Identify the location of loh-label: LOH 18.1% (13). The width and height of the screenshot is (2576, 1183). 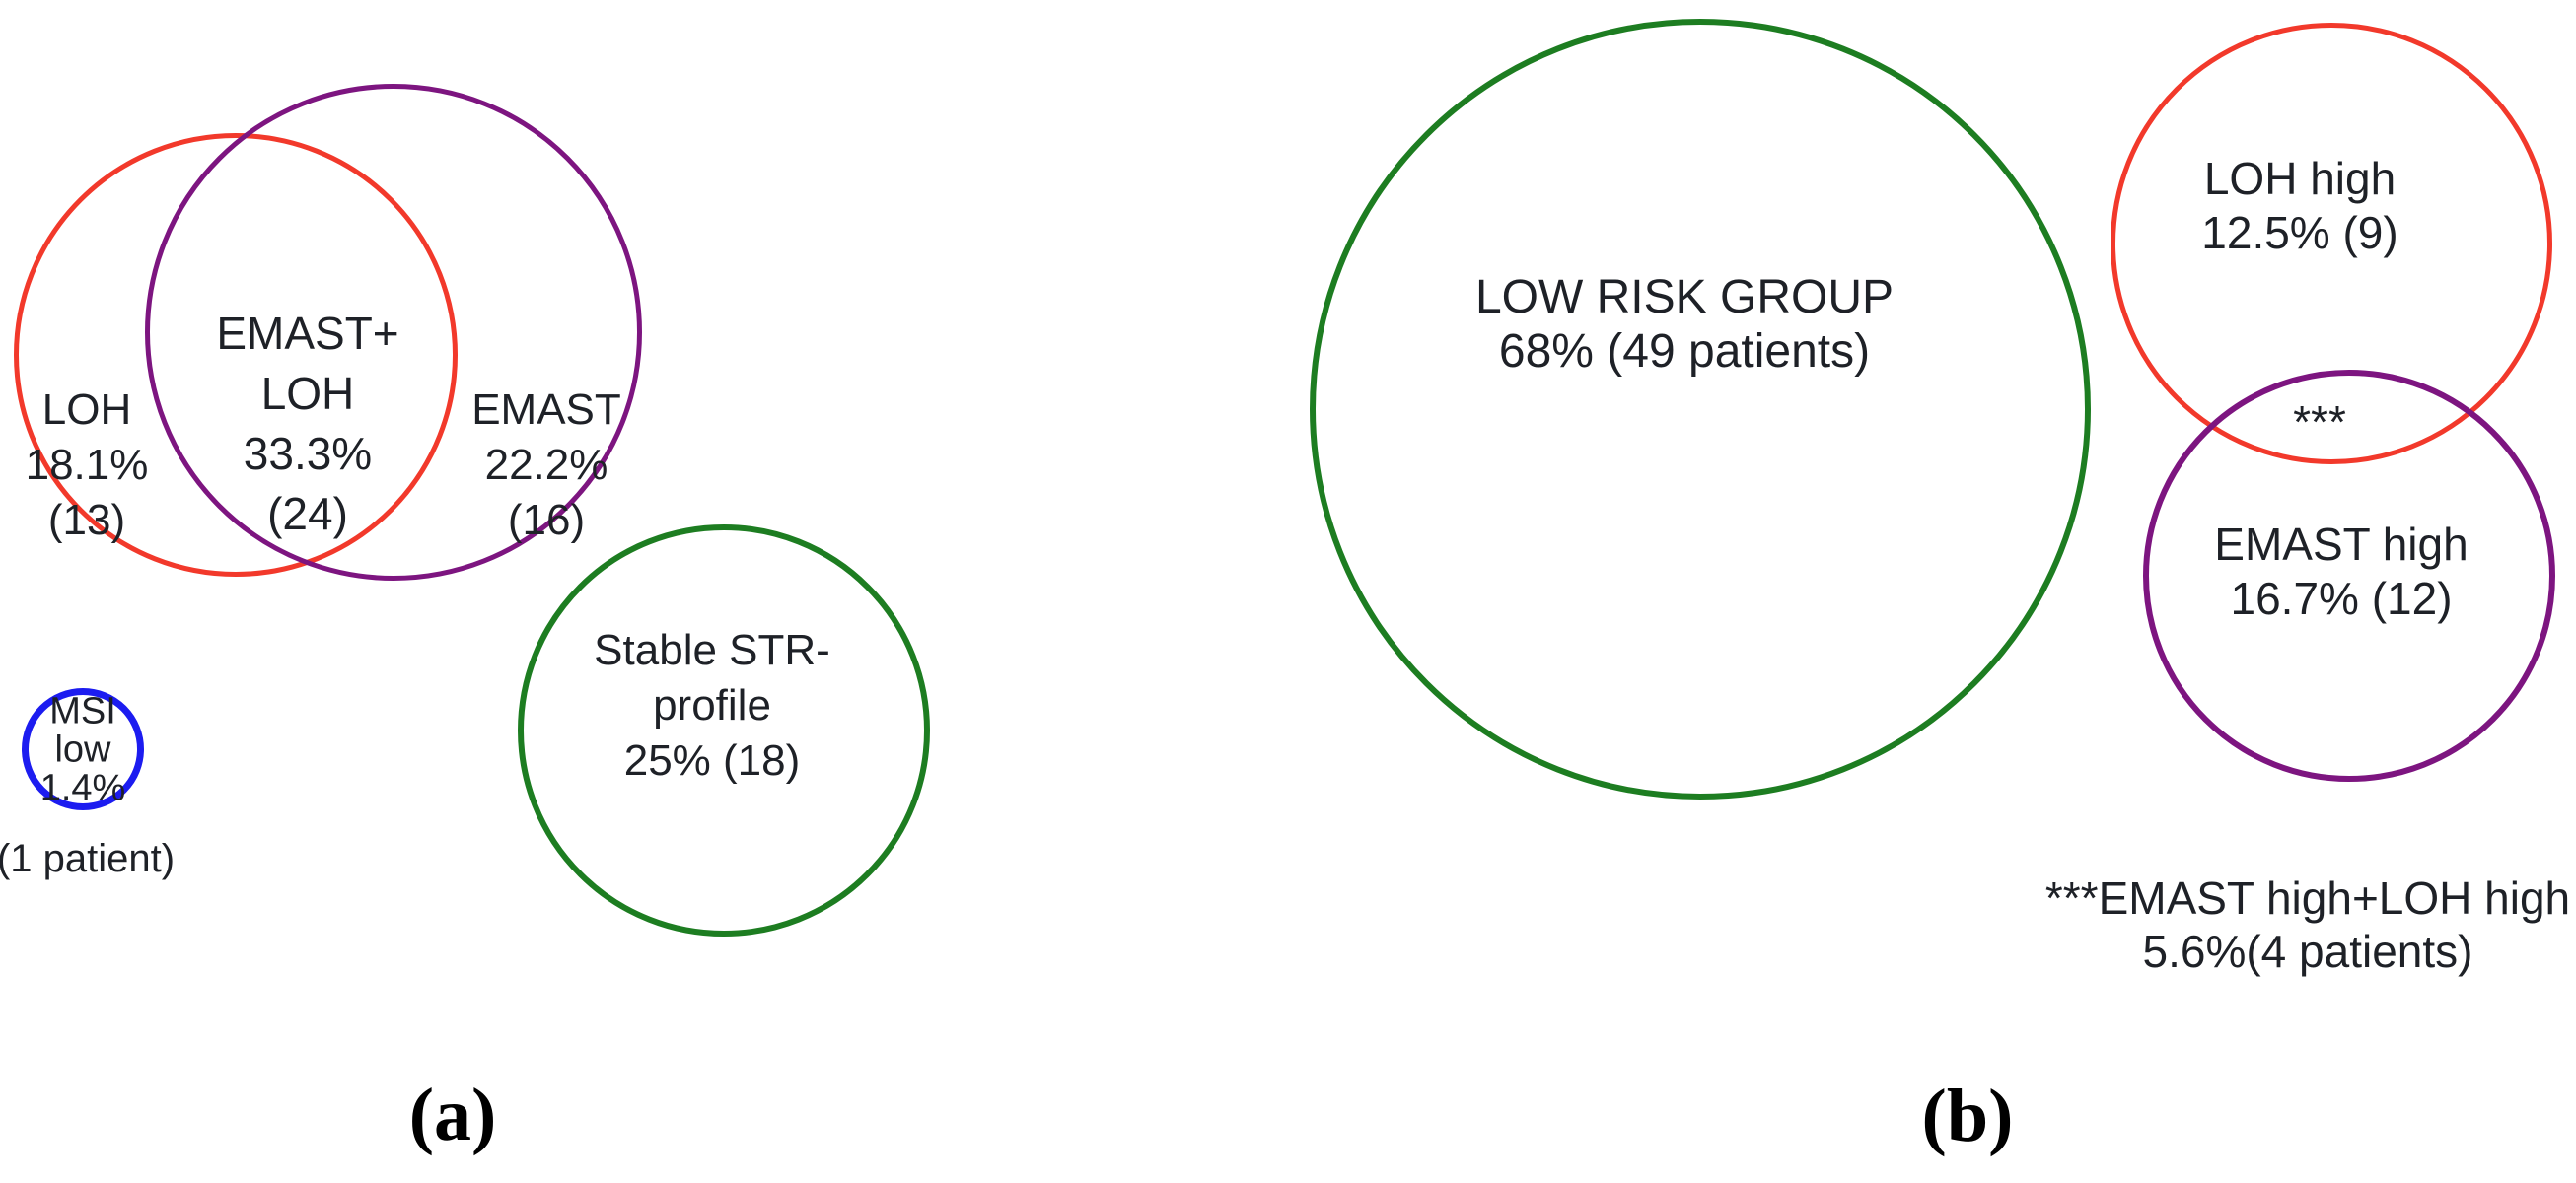
(87, 465).